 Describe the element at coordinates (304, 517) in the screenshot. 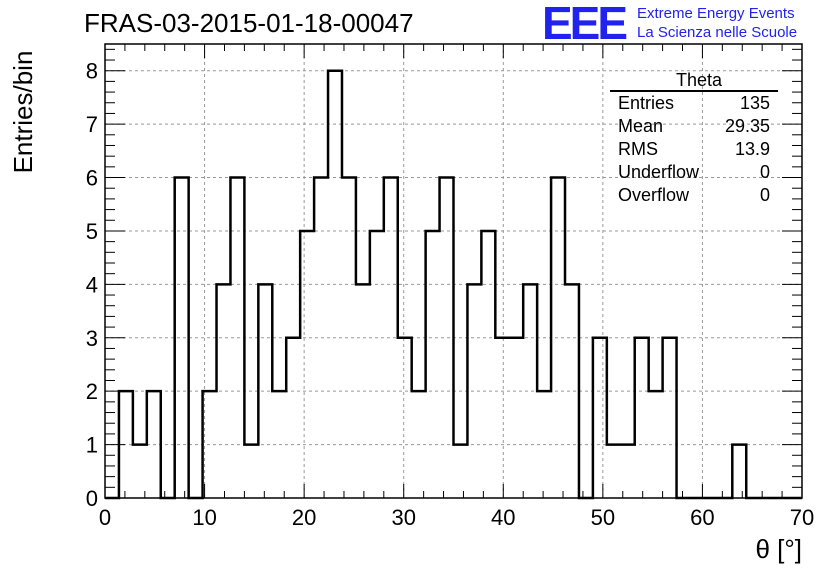

I see `x-tick-label: 20` at that location.